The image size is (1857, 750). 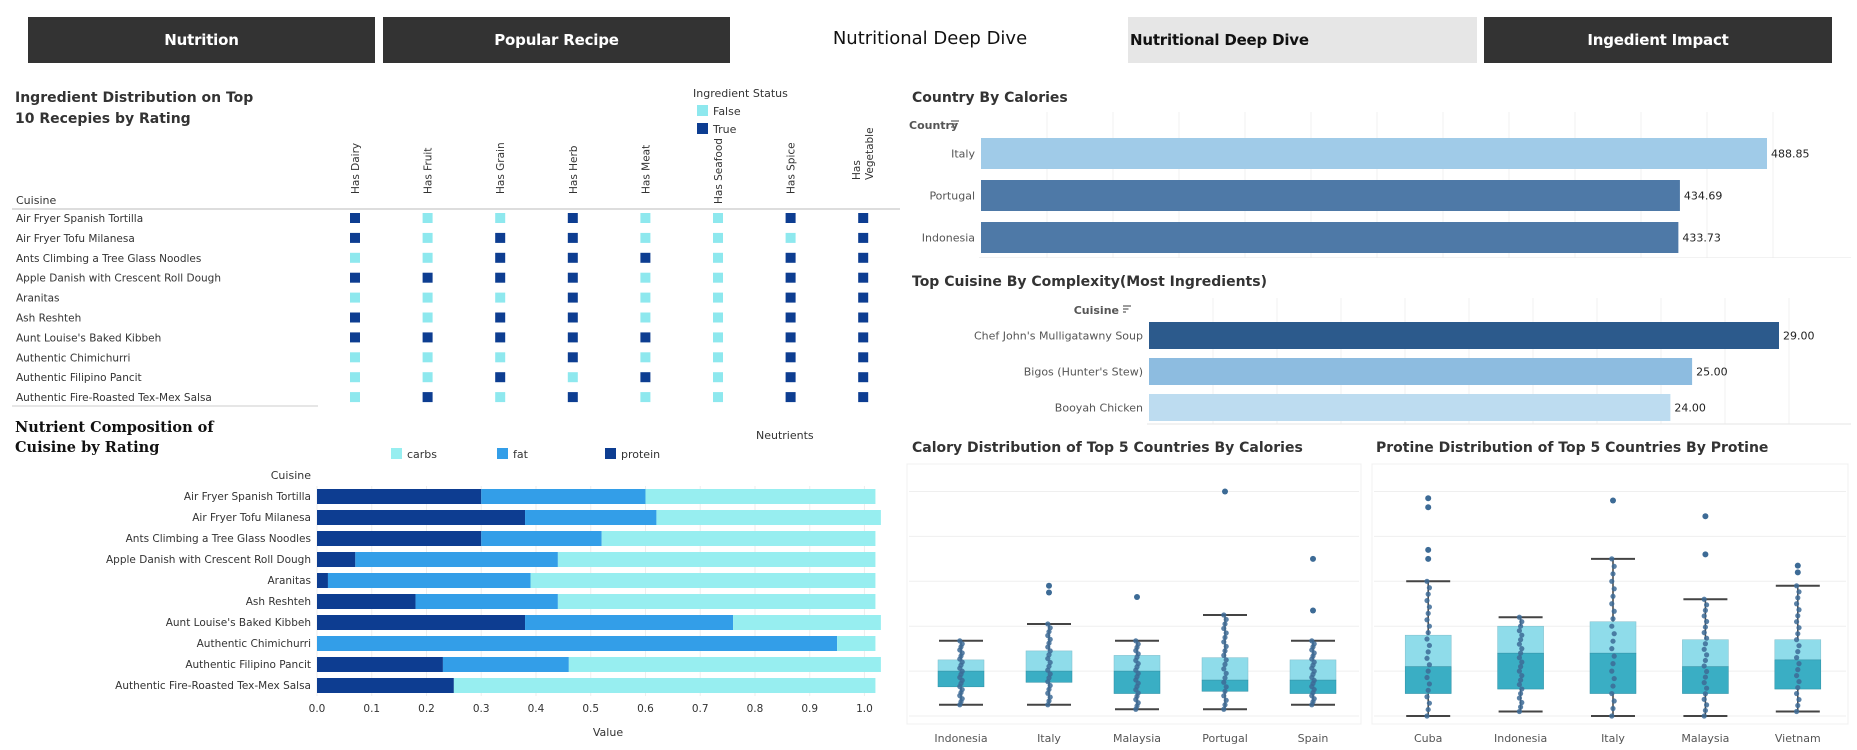 What do you see at coordinates (646, 169) in the screenshot?
I see `column-header: Has Meat` at bounding box center [646, 169].